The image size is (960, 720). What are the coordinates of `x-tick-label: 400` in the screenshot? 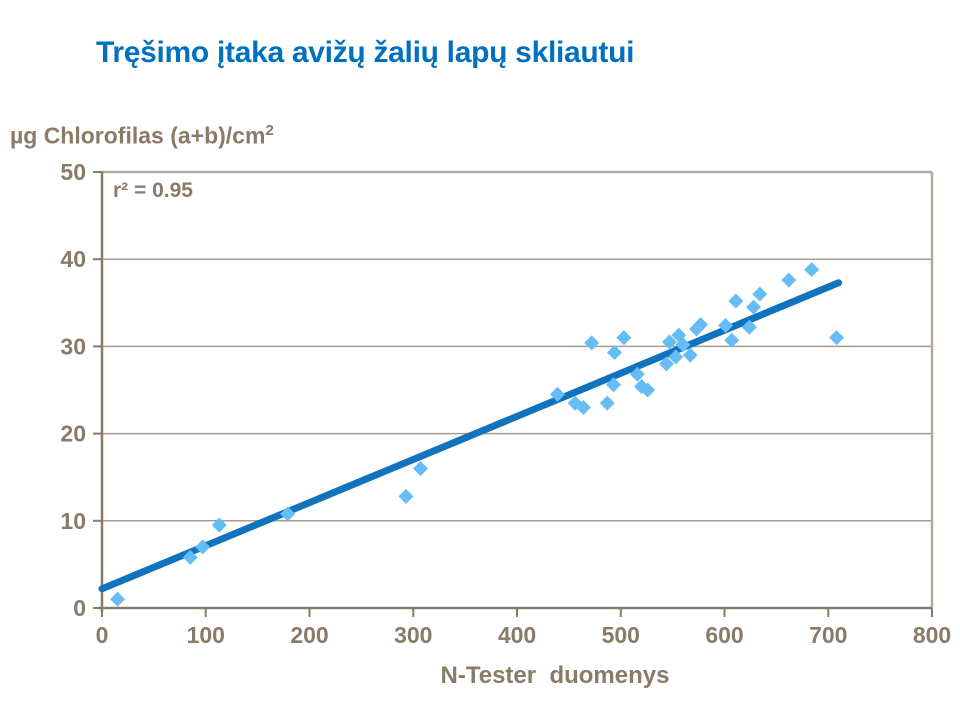 It's located at (517, 635).